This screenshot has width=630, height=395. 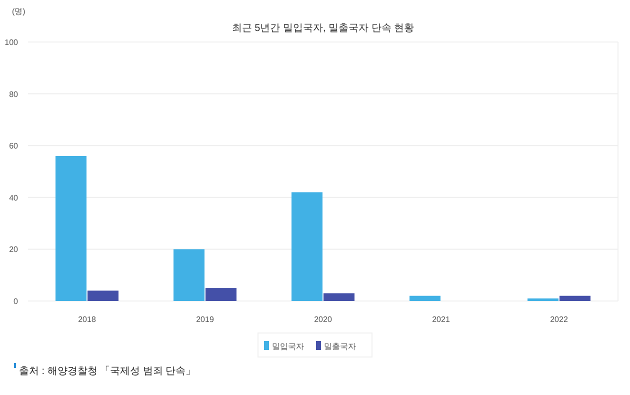 What do you see at coordinates (11, 42) in the screenshot?
I see `y-tick-label: 100` at bounding box center [11, 42].